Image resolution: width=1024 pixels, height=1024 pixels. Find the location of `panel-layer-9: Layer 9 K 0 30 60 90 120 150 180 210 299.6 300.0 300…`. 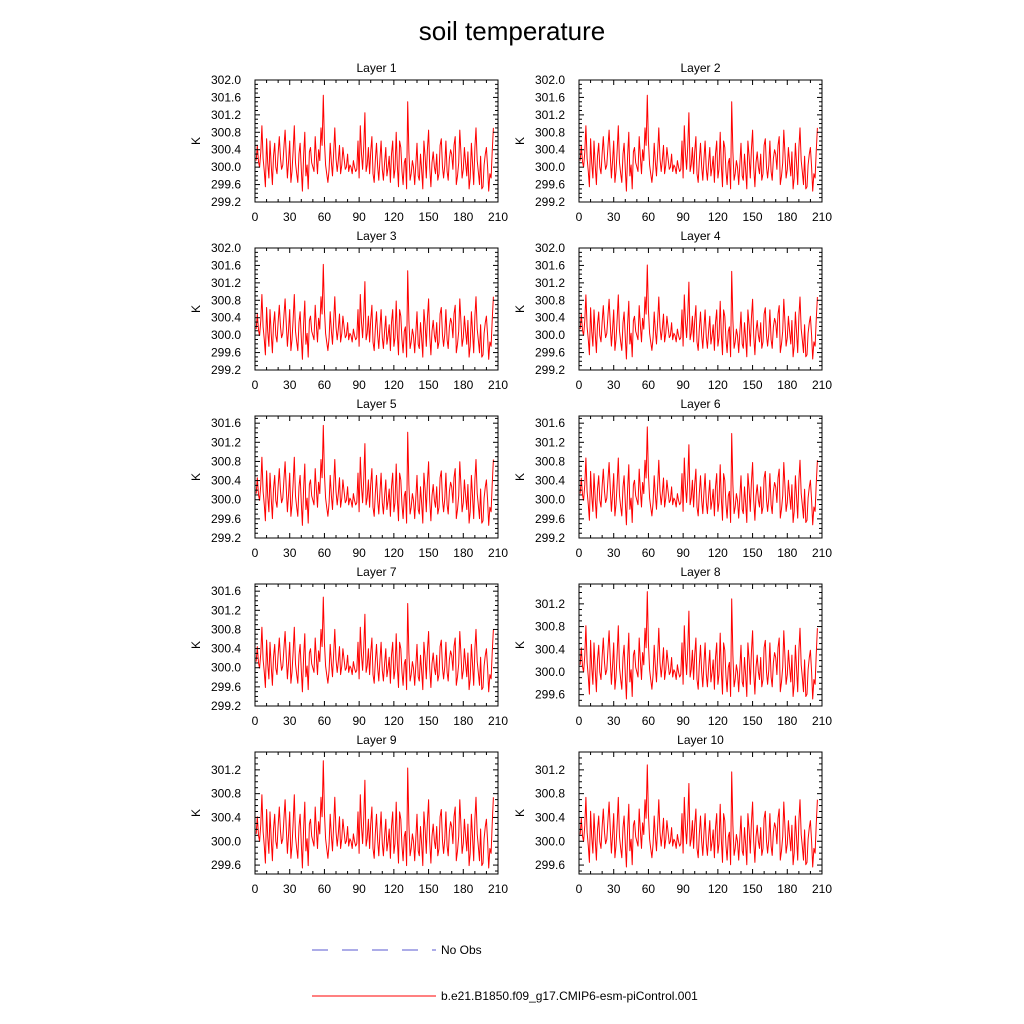

panel-layer-9: Layer 9 K 0 30 60 90 120 150 180 210 299.6 300.0 300… is located at coordinates (348, 814).